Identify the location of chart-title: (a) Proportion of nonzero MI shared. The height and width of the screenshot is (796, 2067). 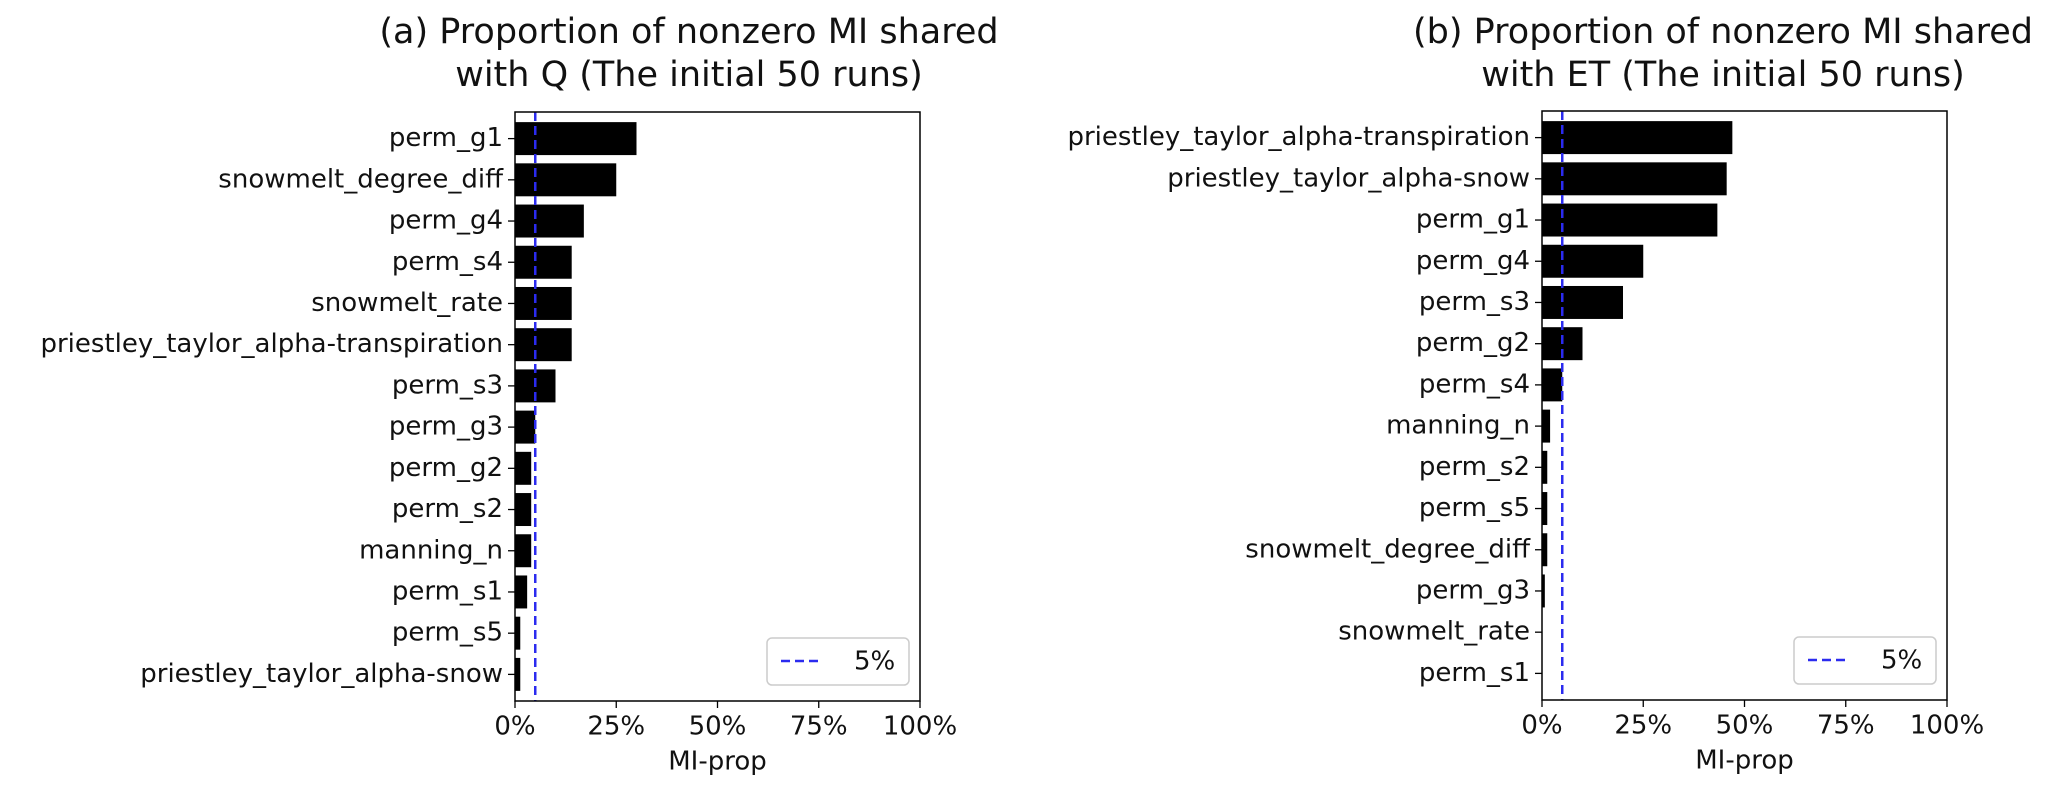
(688, 32).